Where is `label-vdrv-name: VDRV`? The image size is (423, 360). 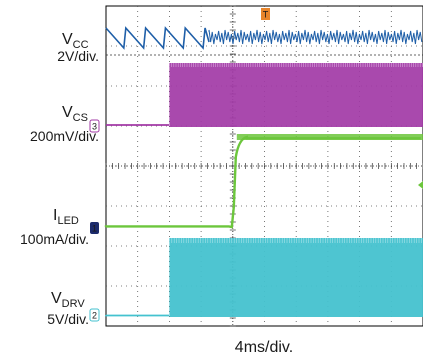
label-vdrv-name: VDRV is located at coordinates (68, 300).